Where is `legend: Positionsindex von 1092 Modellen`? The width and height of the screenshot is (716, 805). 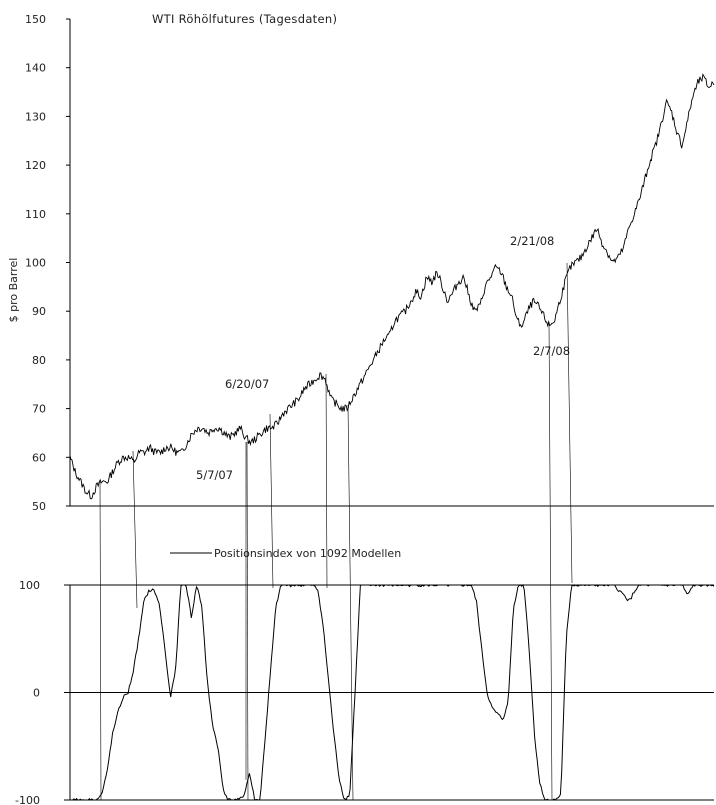 legend: Positionsindex von 1092 Modellen is located at coordinates (285, 553).